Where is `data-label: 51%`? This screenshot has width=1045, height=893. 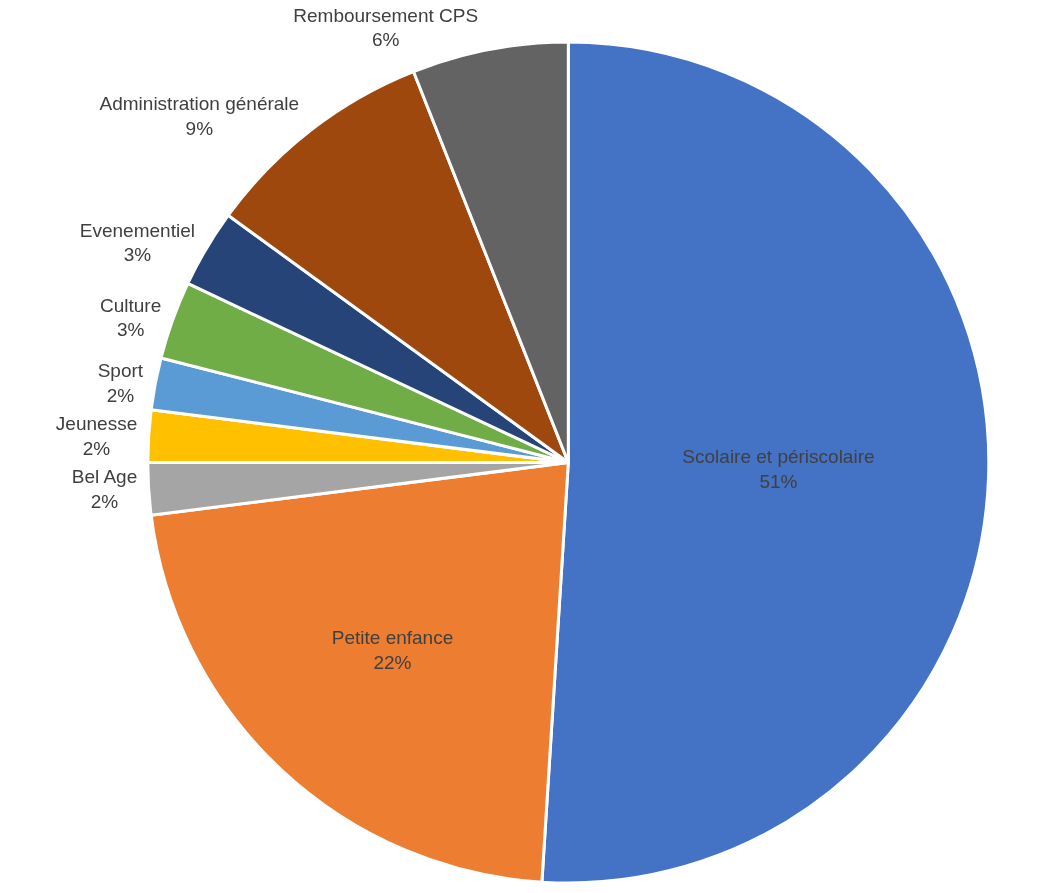 data-label: 51% is located at coordinates (778, 481).